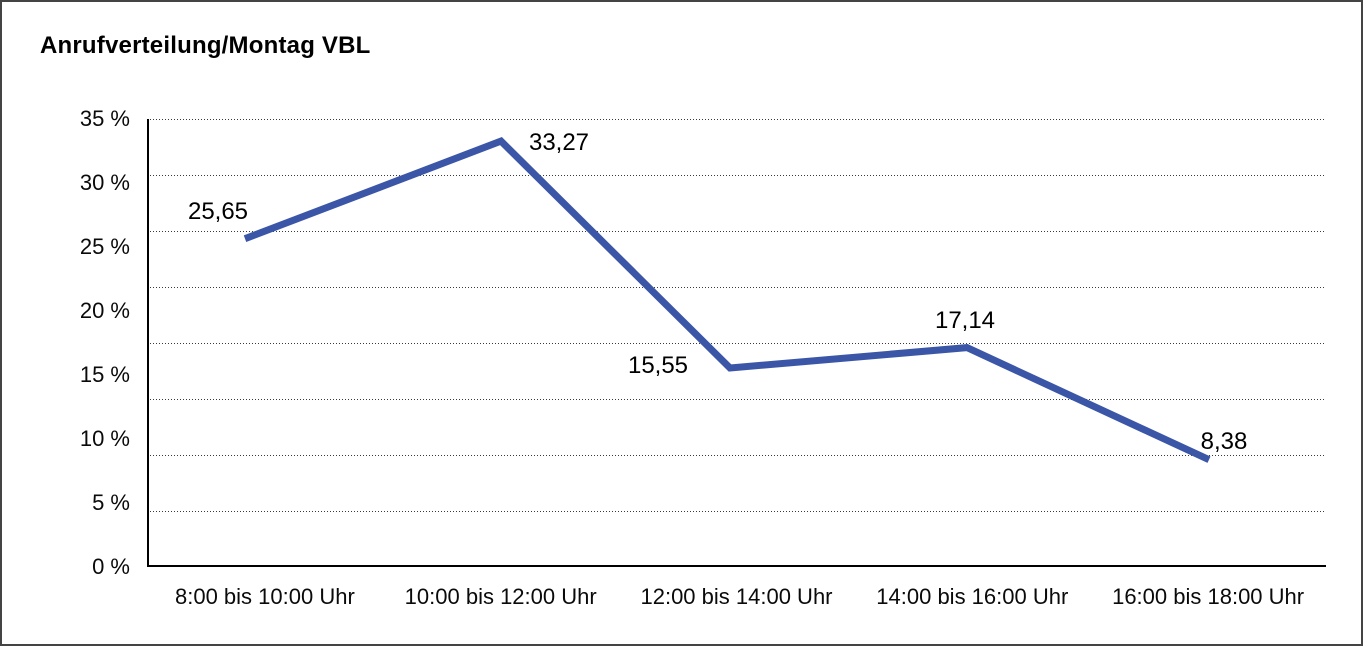  Describe the element at coordinates (972, 596) in the screenshot. I see `x-axis-tick-label: 14:00 bis 16:00 Uhr` at that location.